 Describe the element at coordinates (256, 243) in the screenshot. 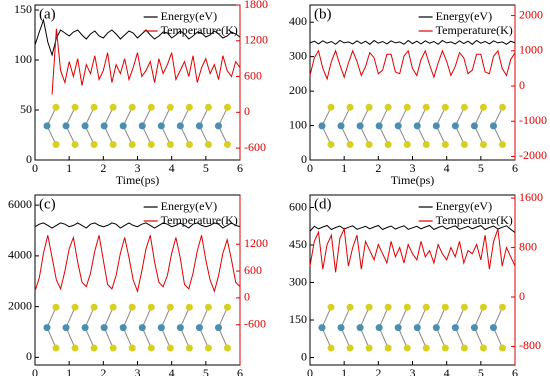

I see `y2-tick-label: 1200` at that location.